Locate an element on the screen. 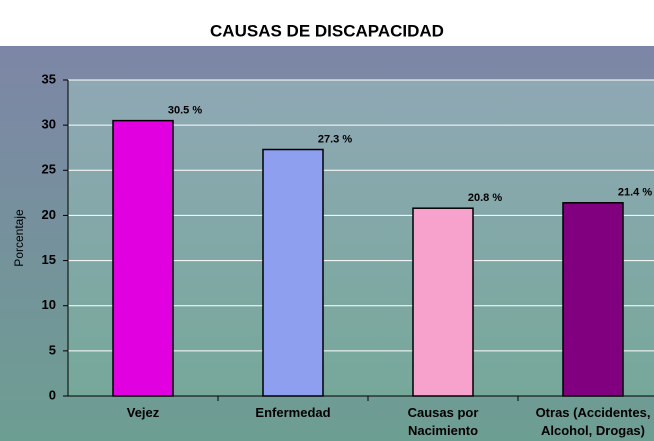  value-label: 30.5 % is located at coordinates (185, 111).